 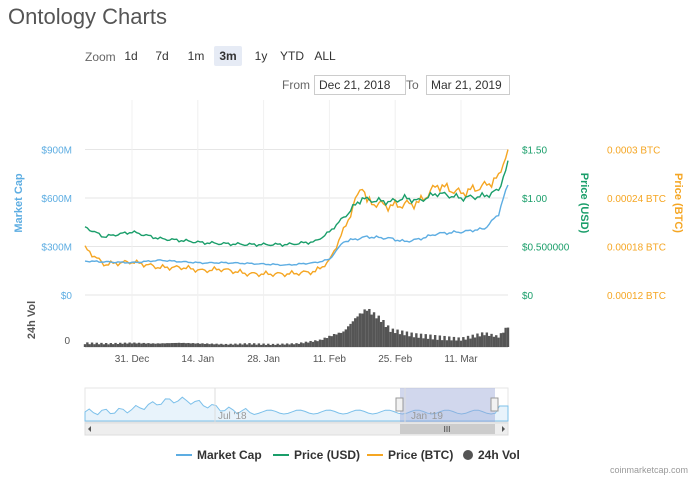 What do you see at coordinates (491, 455) in the screenshot?
I see `legend-volume: 24h Vol` at bounding box center [491, 455].